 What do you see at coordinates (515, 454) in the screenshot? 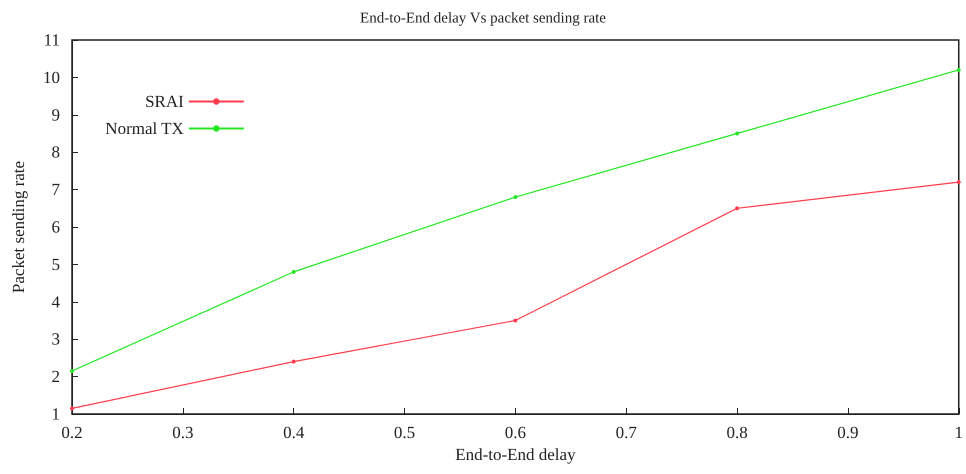
I see `x-axis-title: End-to-End delay` at bounding box center [515, 454].